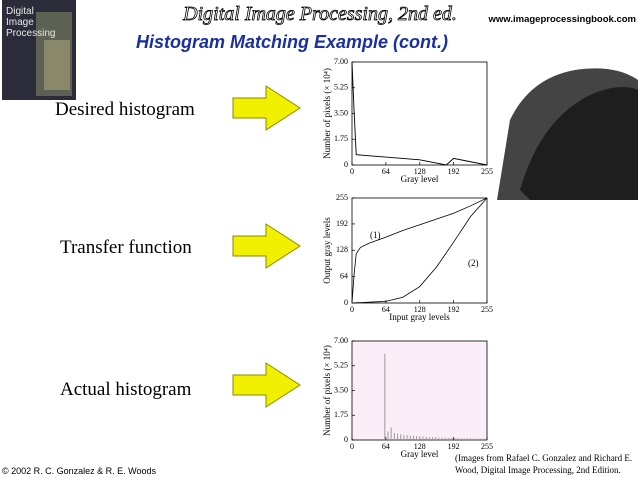 The height and width of the screenshot is (478, 638). Describe the element at coordinates (344, 275) in the screenshot. I see `y-tick-label: 64` at that location.